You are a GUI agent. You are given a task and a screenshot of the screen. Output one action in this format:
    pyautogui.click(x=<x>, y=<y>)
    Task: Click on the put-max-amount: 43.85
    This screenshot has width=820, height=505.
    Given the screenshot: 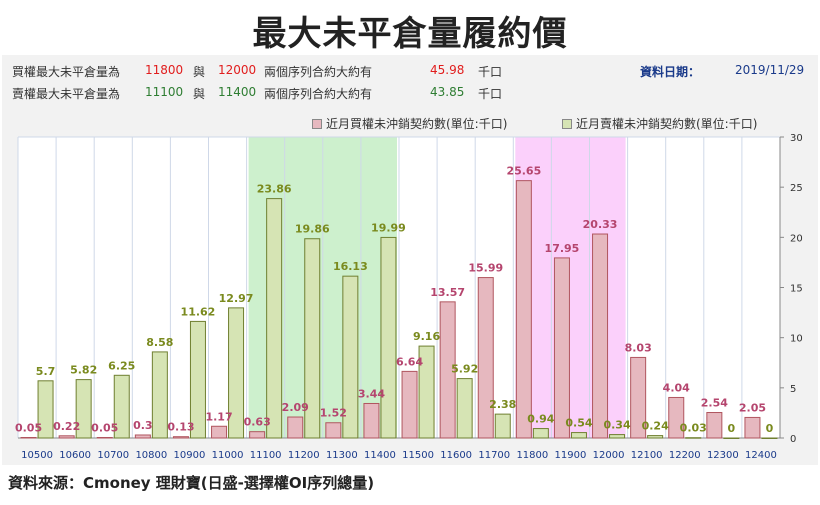 What is the action you would take?
    pyautogui.click(x=447, y=92)
    